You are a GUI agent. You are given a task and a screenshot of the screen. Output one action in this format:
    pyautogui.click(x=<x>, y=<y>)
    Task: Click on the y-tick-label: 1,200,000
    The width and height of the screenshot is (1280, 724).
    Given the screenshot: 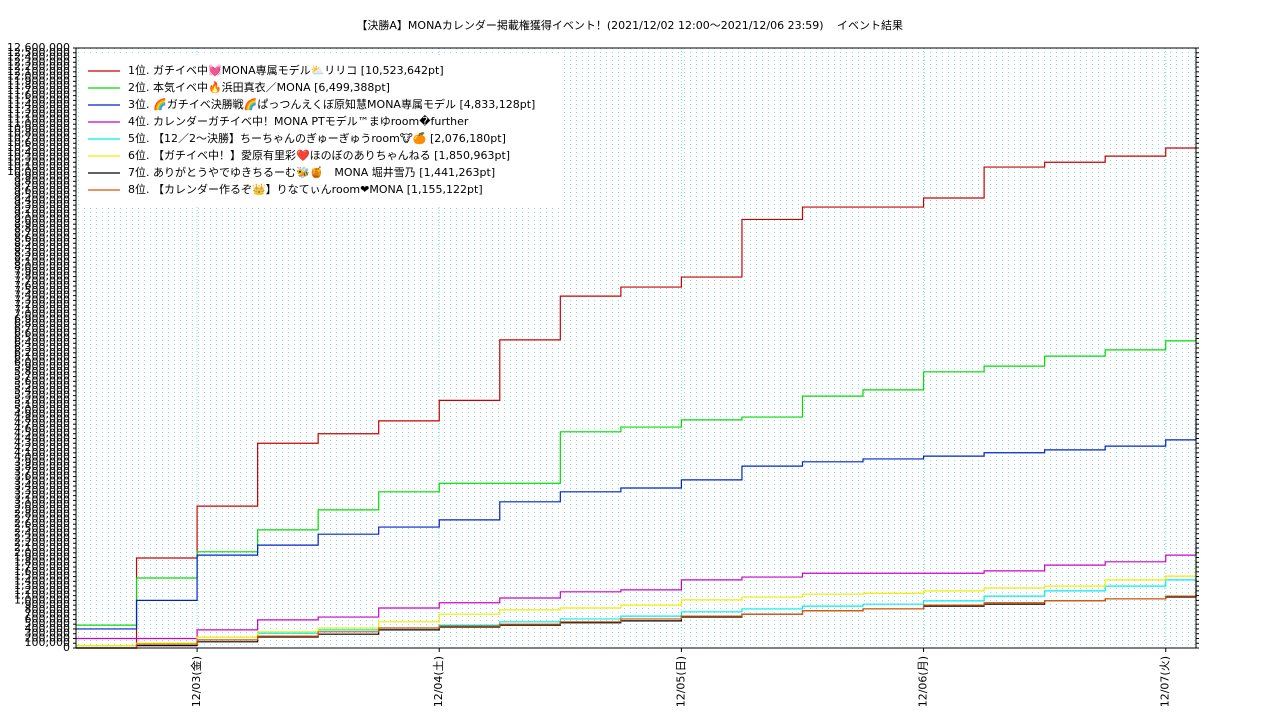 What is the action you would take?
    pyautogui.click(x=42, y=590)
    